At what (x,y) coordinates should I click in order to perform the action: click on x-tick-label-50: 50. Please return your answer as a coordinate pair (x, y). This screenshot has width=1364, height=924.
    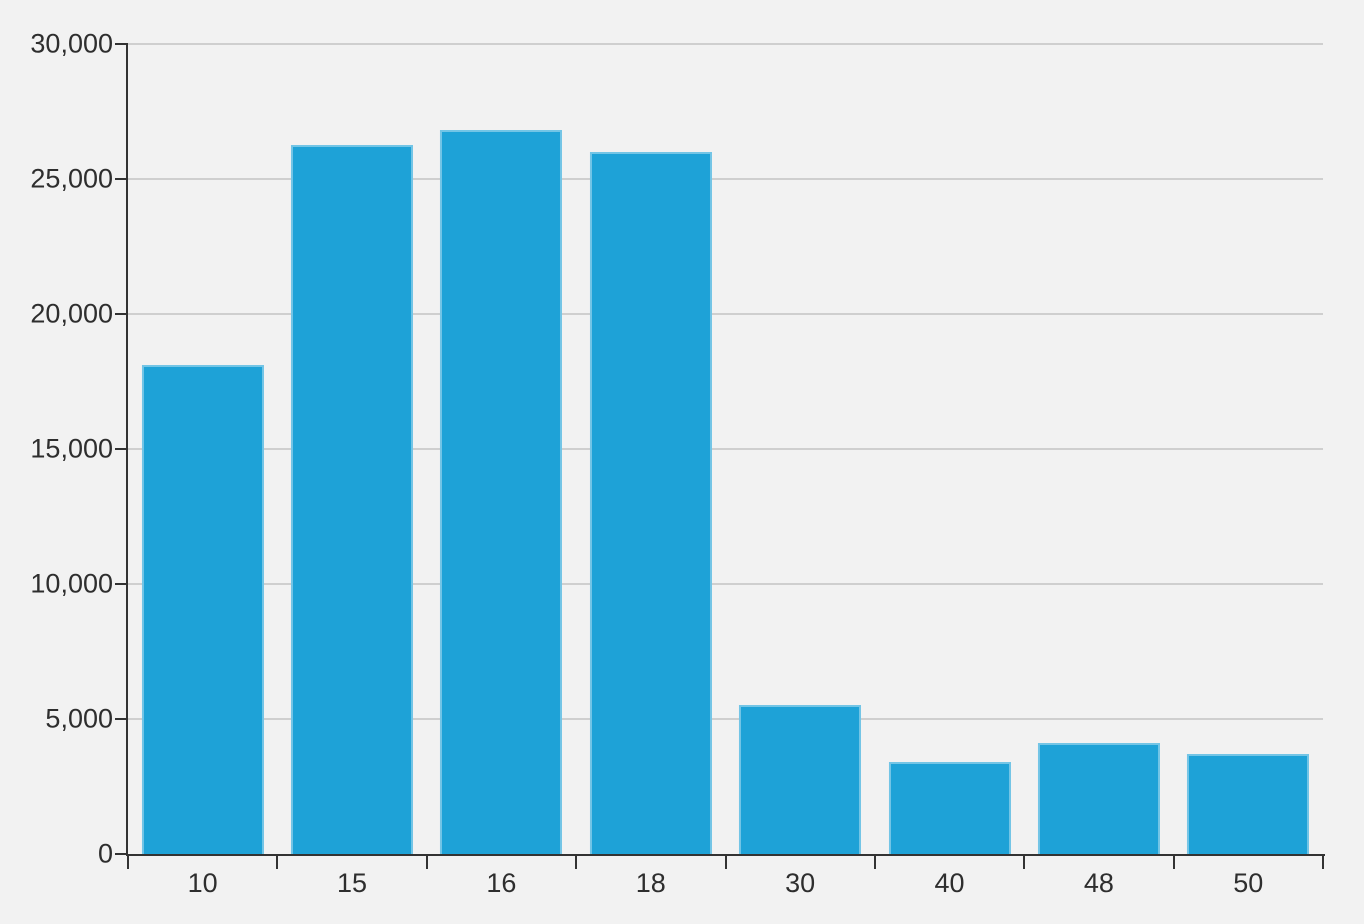
    Looking at the image, I should click on (1248, 883).